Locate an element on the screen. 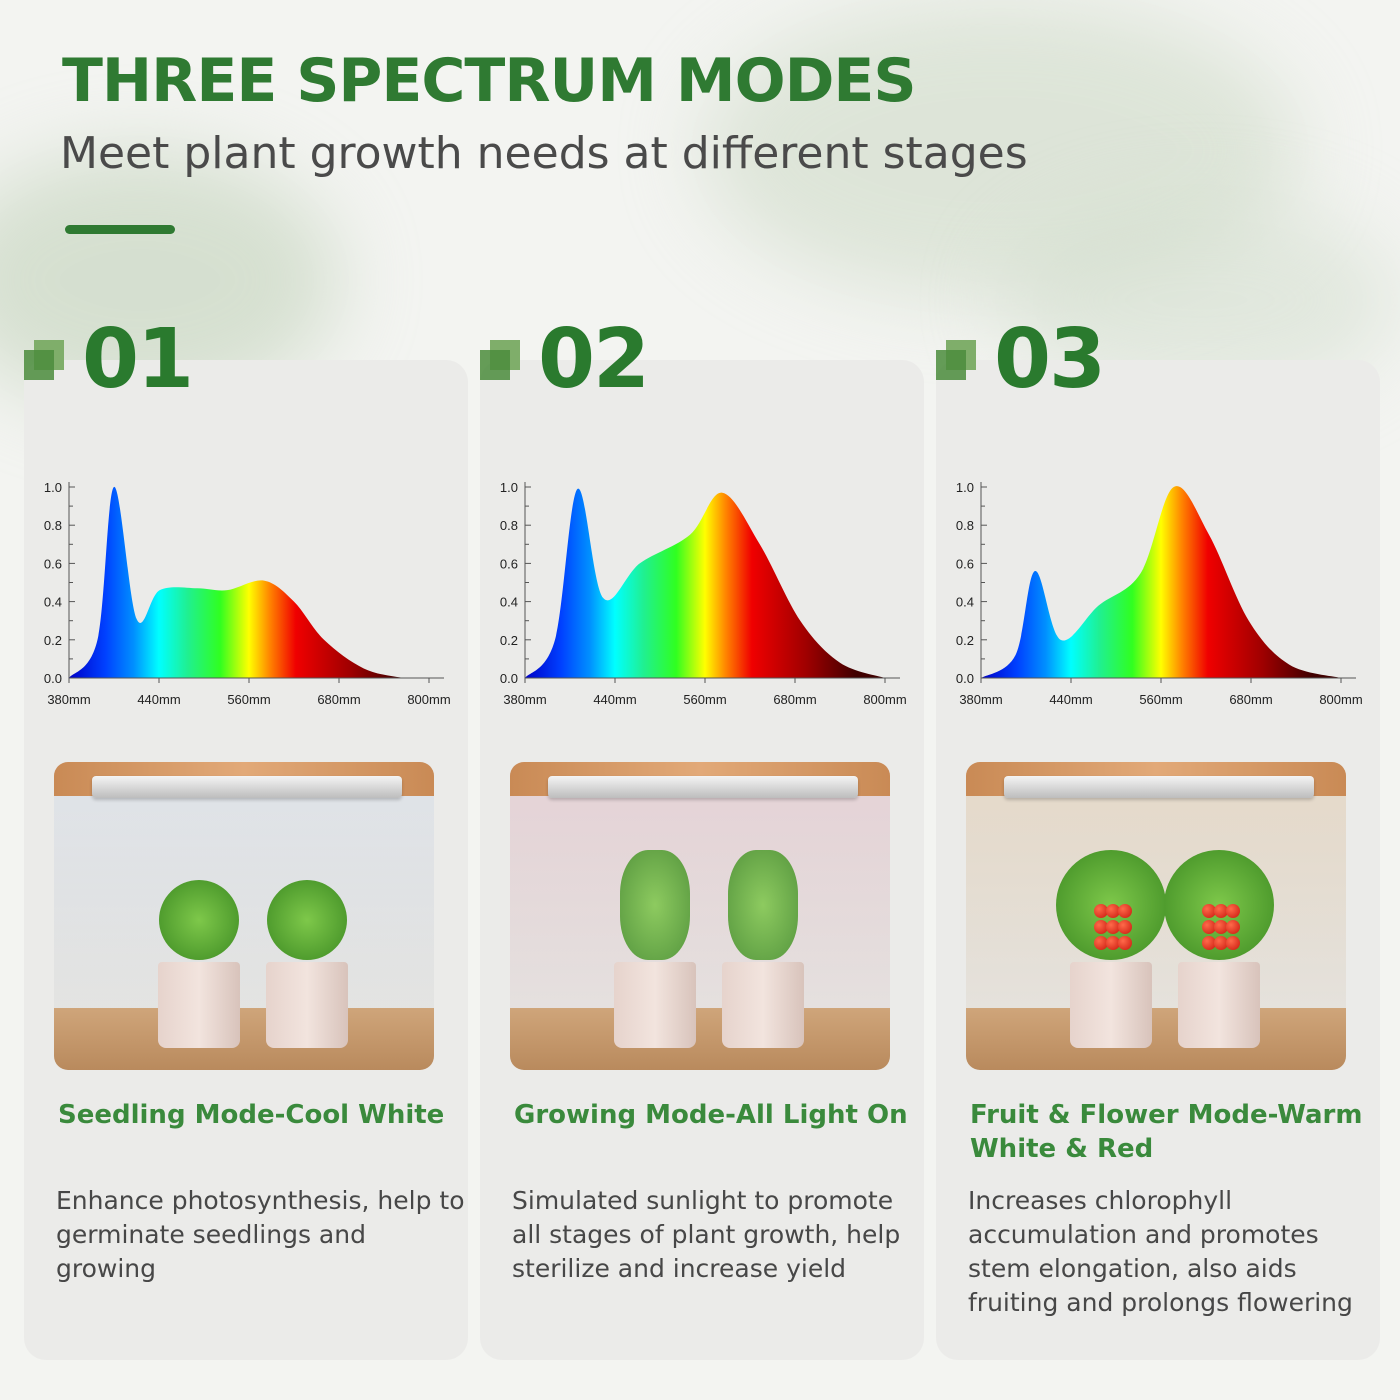 This screenshot has height=1400, width=1400. mode-title: Growing Mode-All Light On is located at coordinates (711, 1115).